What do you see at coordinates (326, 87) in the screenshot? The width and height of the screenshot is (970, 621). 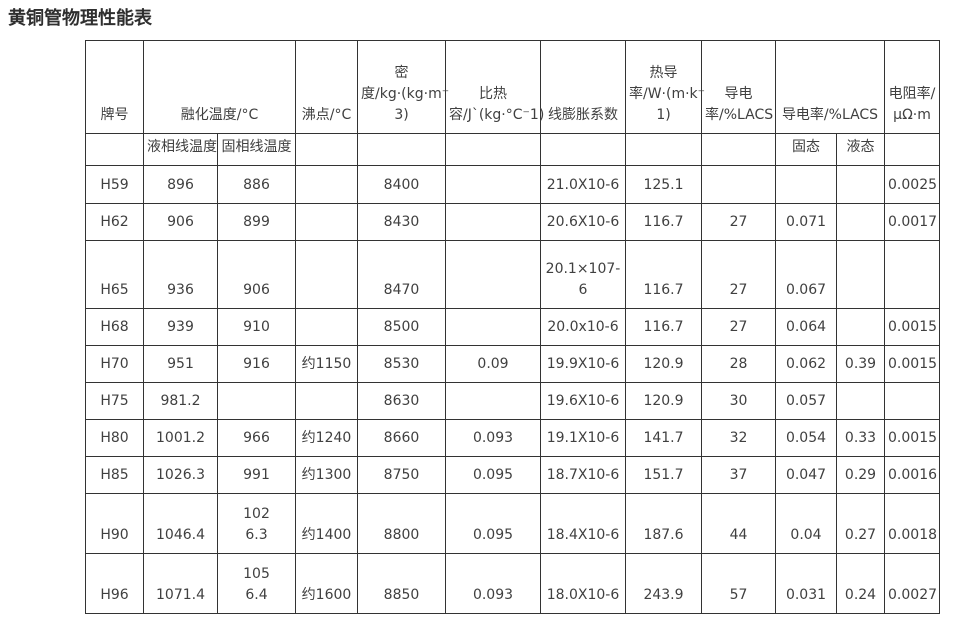 I see `header-cell: 沸点/°C` at bounding box center [326, 87].